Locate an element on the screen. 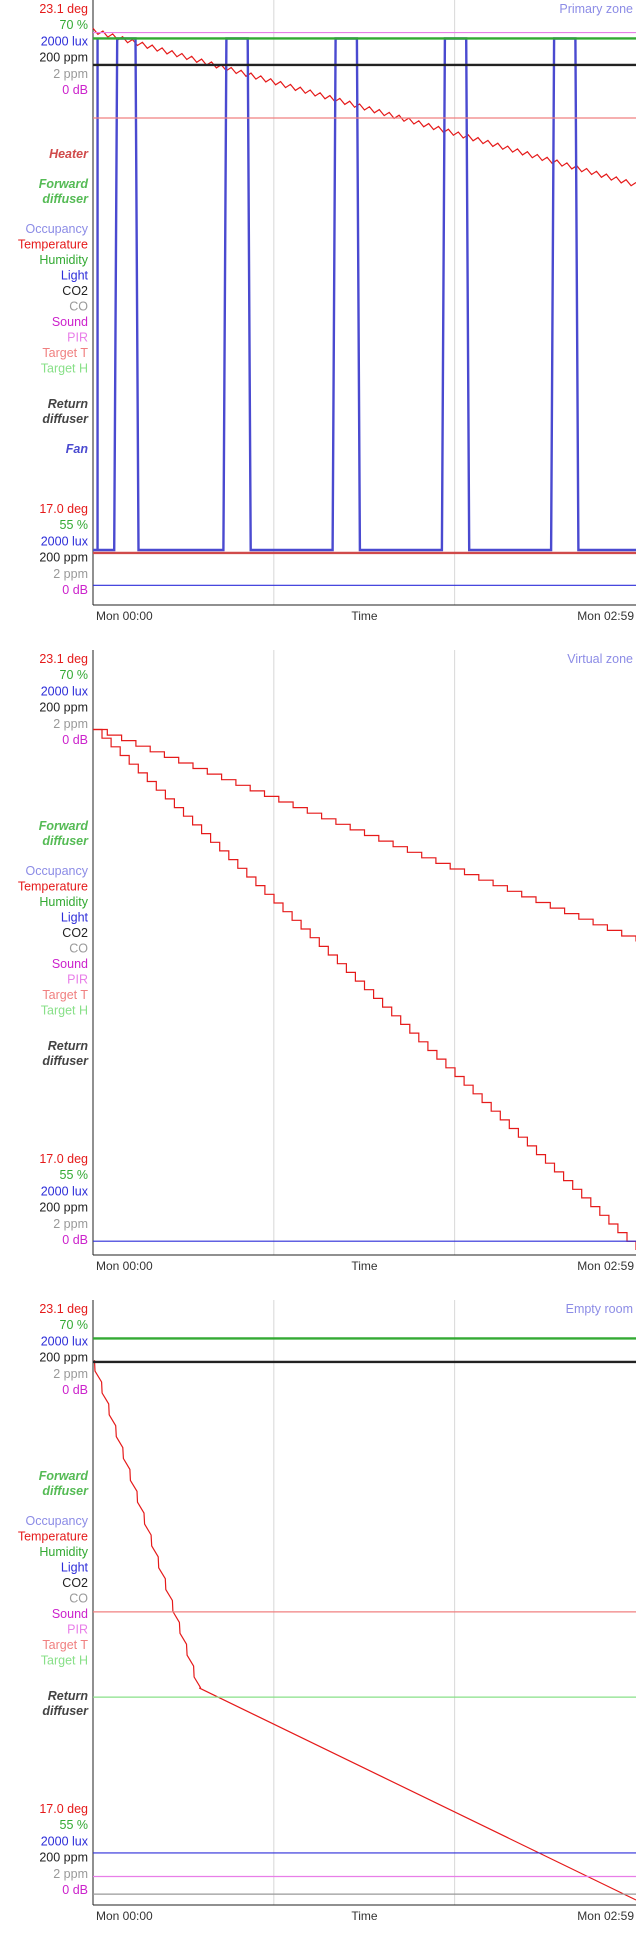  block-label-heater: Heater is located at coordinates (69, 154).